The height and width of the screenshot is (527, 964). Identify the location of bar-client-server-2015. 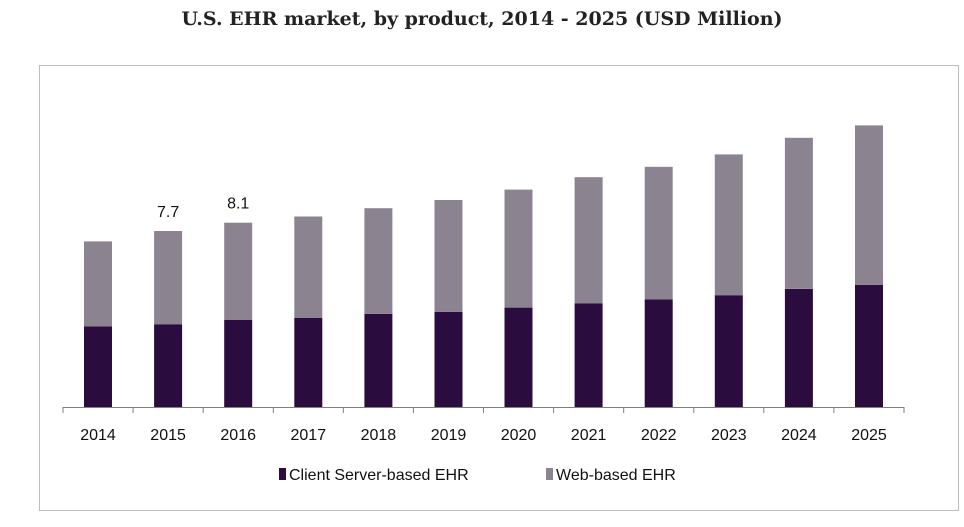
(168, 365).